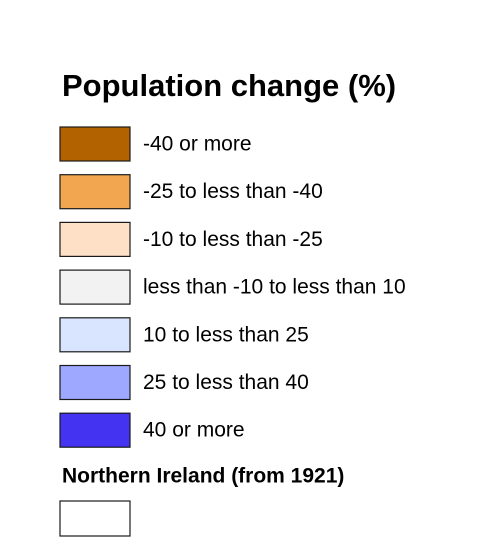 The height and width of the screenshot is (554, 496). I want to click on legend-subheading: Northern Ireland (from 1921), so click(203, 476).